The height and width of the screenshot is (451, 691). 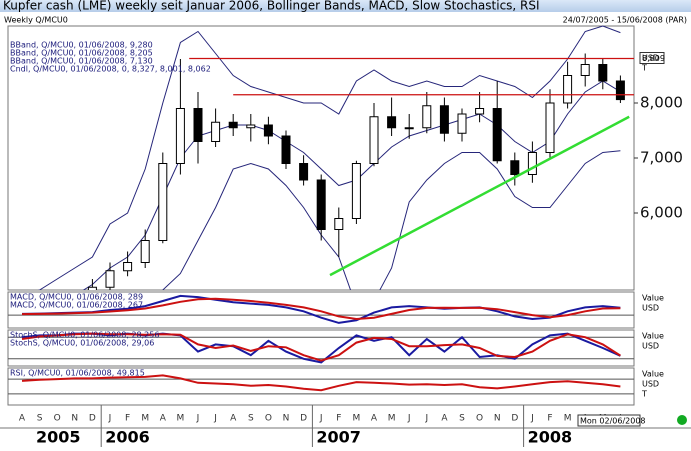 What do you see at coordinates (625, 20) in the screenshot?
I see `subtitle-right: 24/07/2005 - 15/06/2008 (PAR)` at bounding box center [625, 20].